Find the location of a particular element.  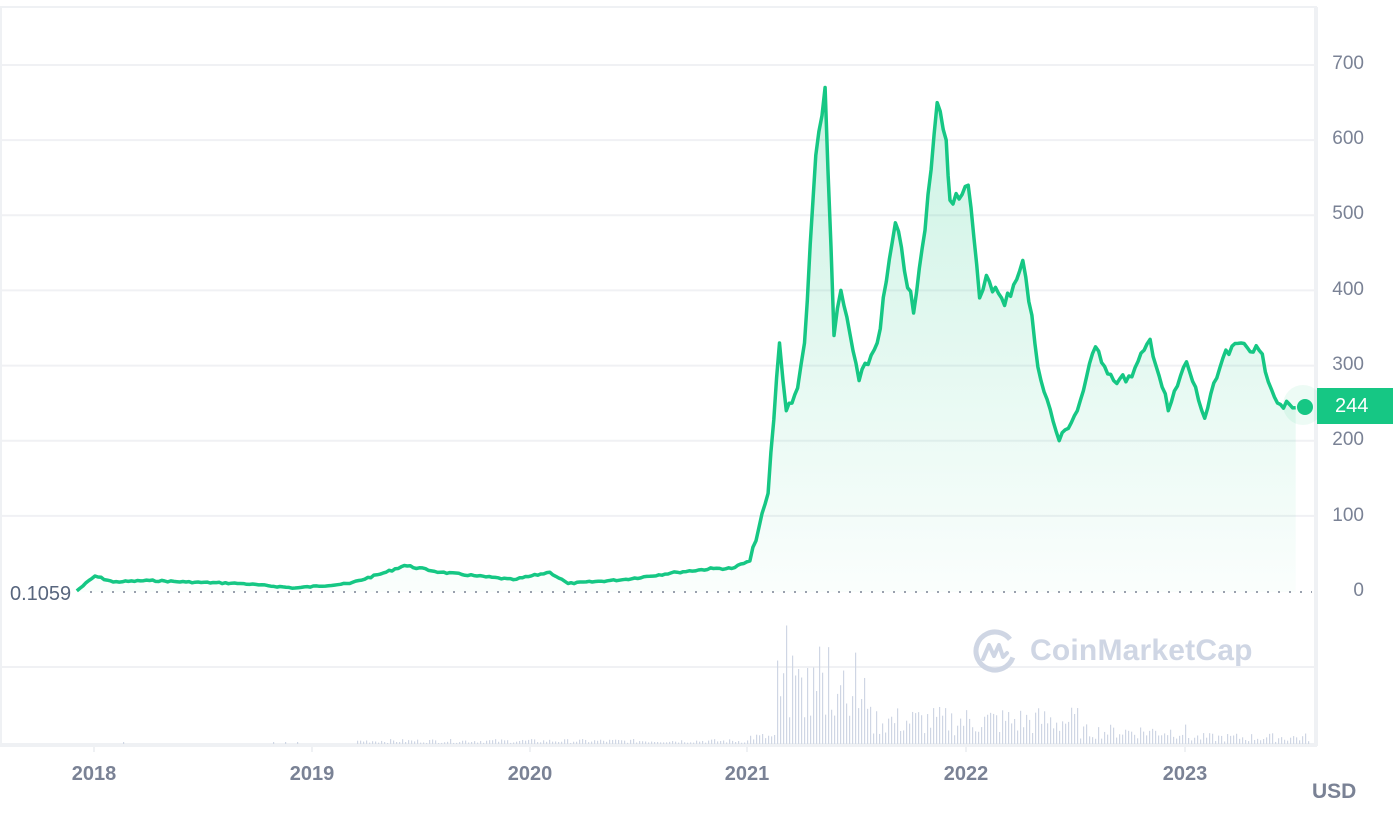

x-tick-label: 2022 is located at coordinates (966, 774).